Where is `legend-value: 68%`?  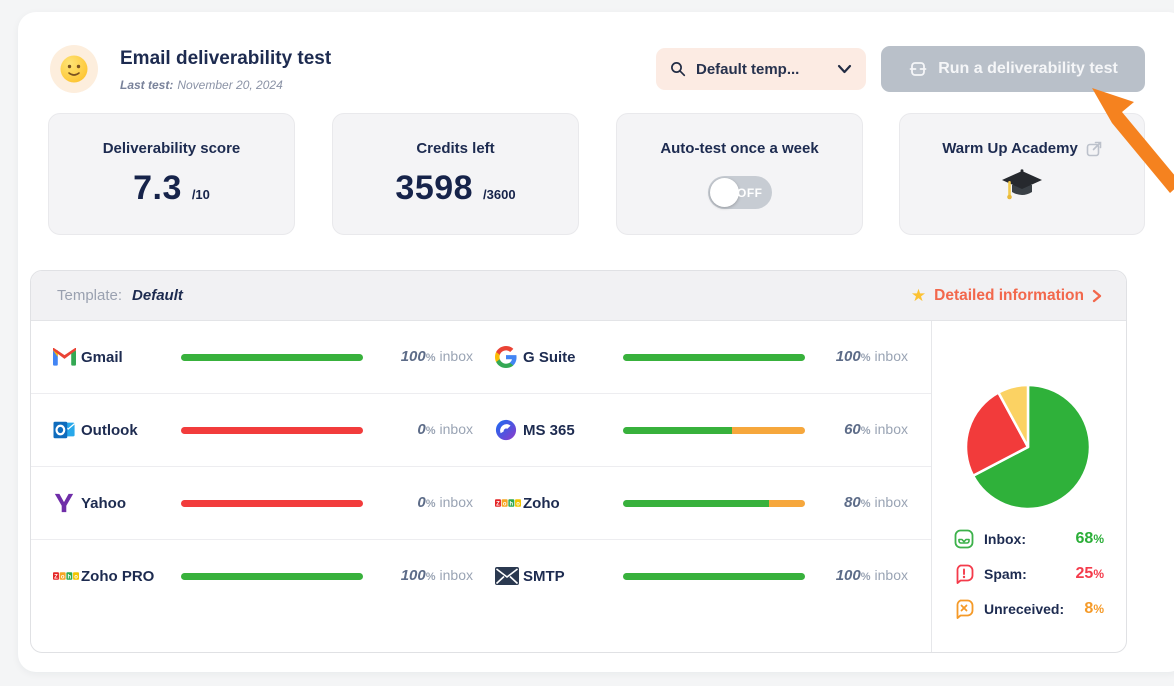
legend-value: 68% is located at coordinates (1089, 538).